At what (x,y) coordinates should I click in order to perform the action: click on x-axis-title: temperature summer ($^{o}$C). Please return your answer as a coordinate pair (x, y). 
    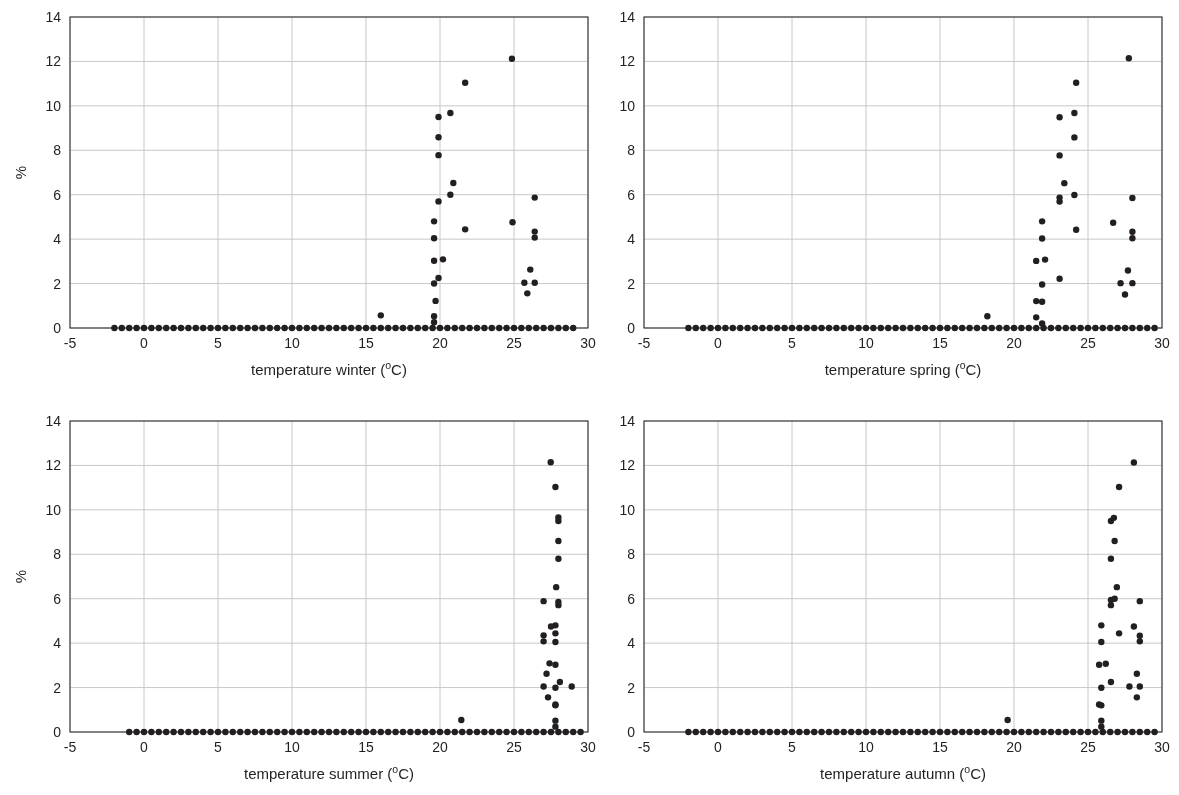
    Looking at the image, I should click on (329, 772).